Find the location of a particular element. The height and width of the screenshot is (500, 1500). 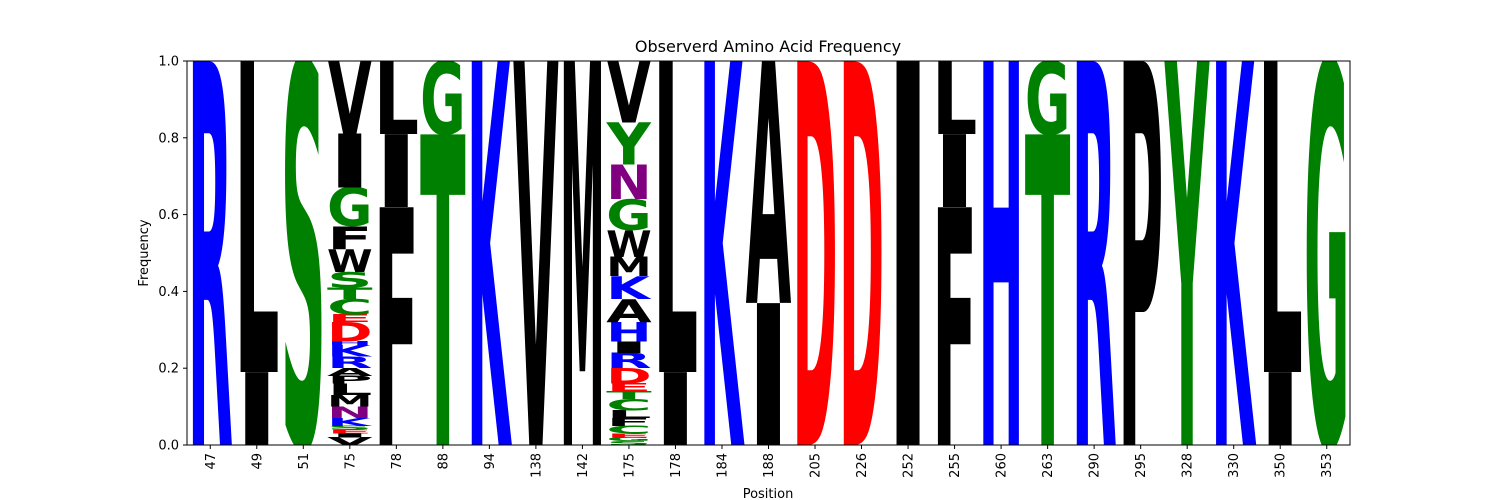

x-tick-label: 175 is located at coordinates (629, 465).